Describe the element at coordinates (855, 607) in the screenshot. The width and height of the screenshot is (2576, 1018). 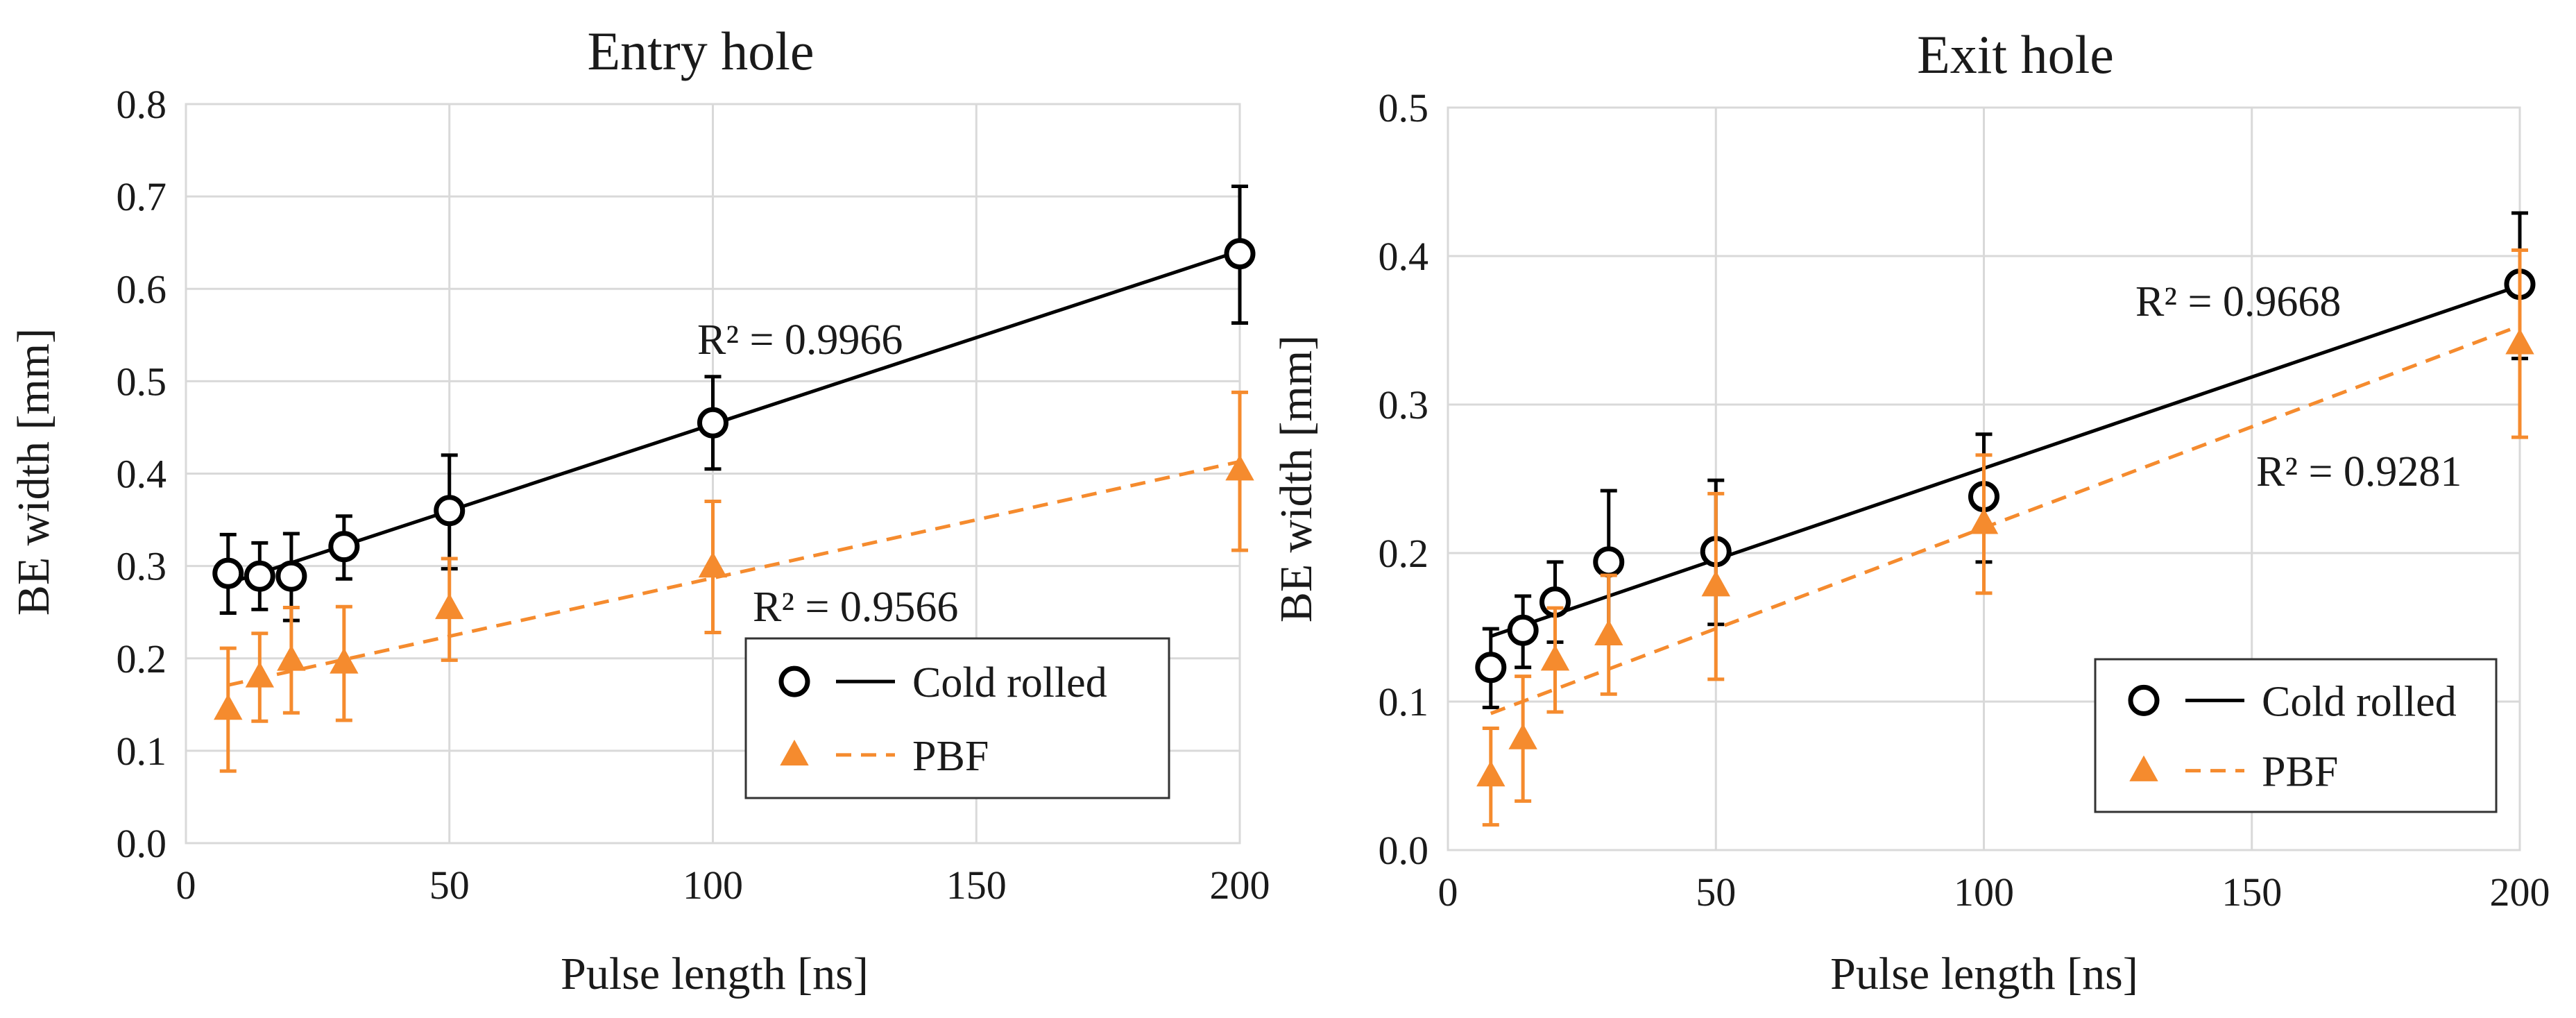
I see `r2-label-pbf: R² = 0.9566` at that location.